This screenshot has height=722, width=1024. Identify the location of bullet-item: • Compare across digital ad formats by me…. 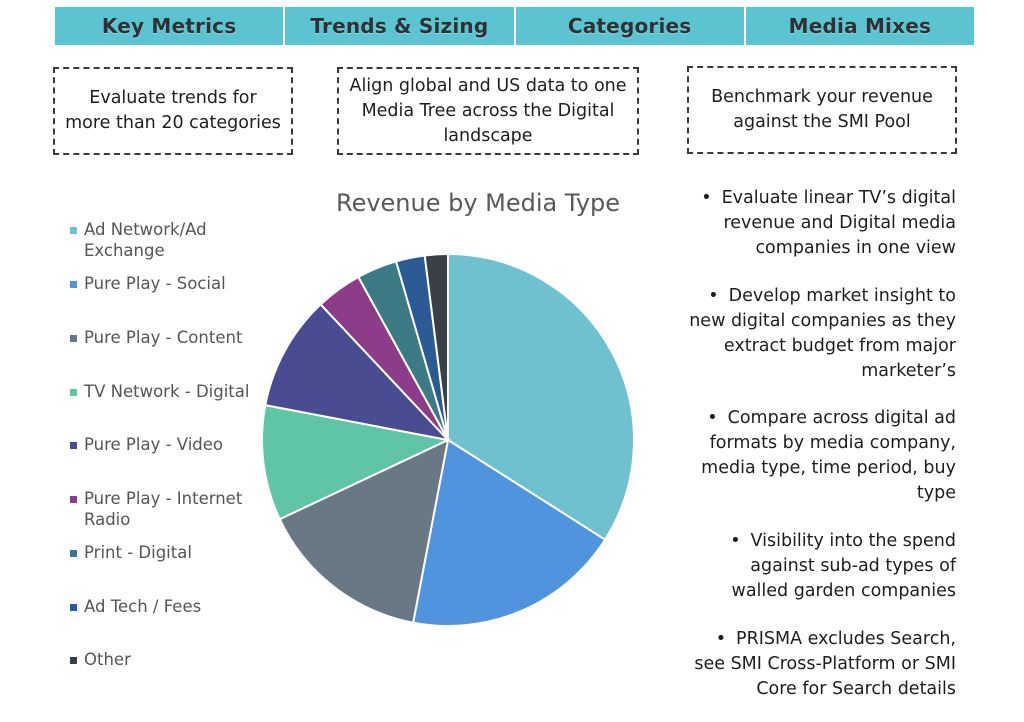
(828, 455).